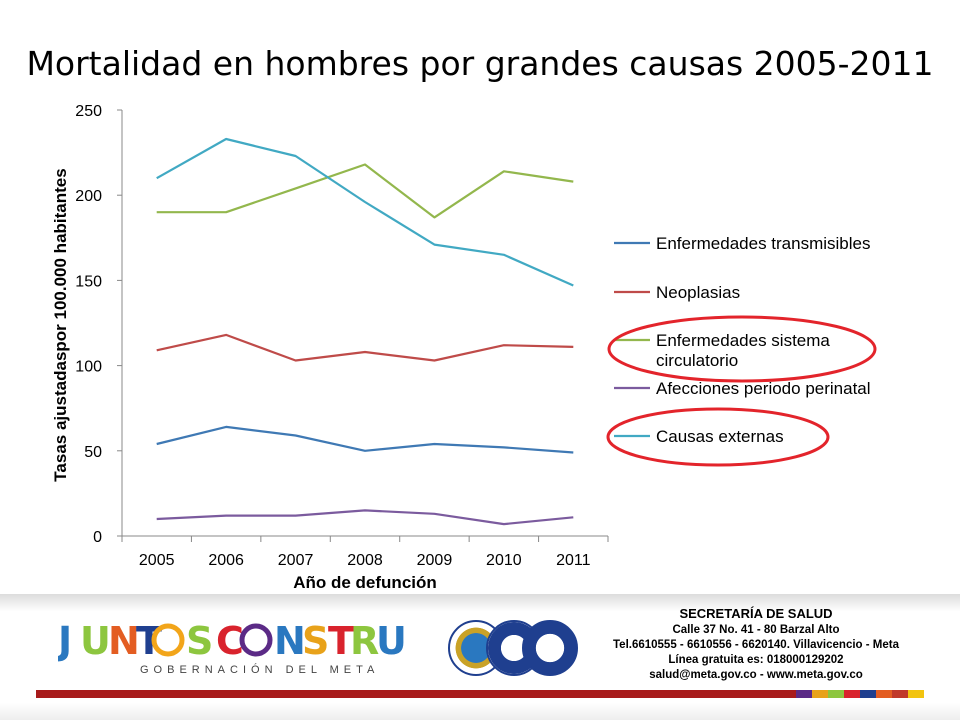 This screenshot has height=720, width=960. Describe the element at coordinates (550, 648) in the screenshot. I see `iqnet-seal-icon` at that location.